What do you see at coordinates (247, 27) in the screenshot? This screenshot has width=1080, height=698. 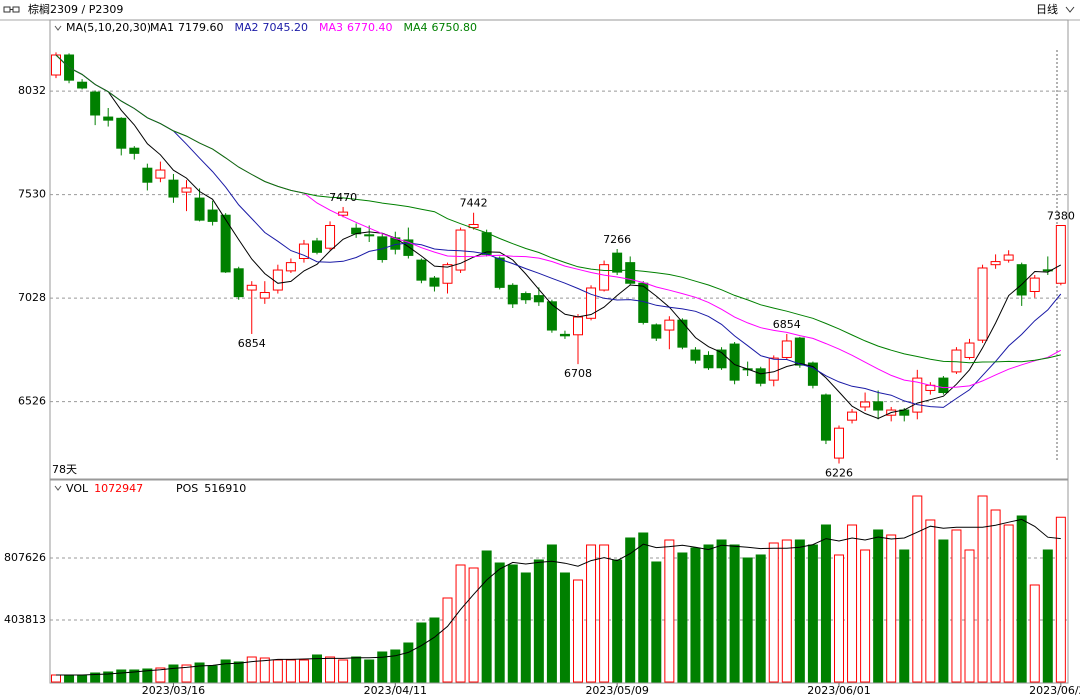 I see `ma-name: MA2` at bounding box center [247, 27].